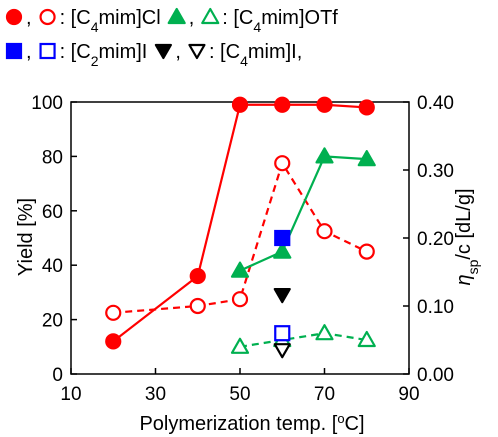 The image size is (498, 437). Describe the element at coordinates (70, 394) in the screenshot. I see `x-tick-label: 10` at that location.